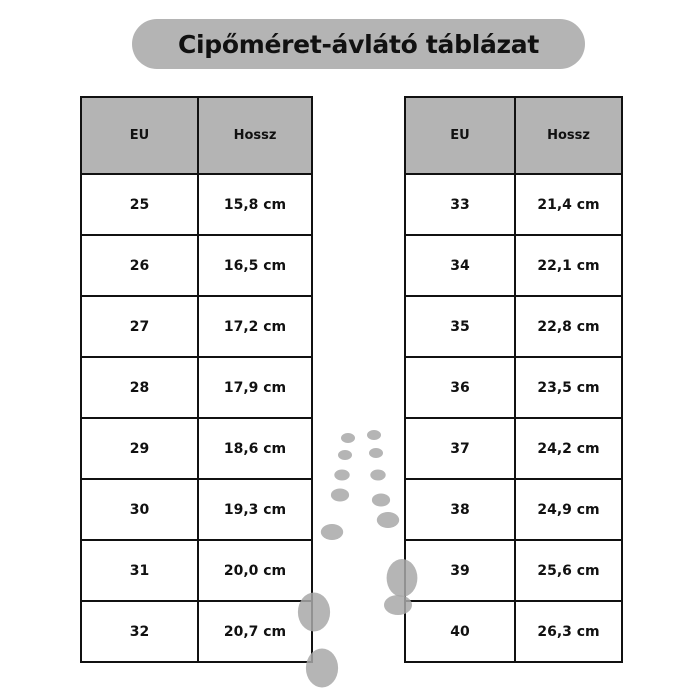  I want to click on eu-size-cell: 39, so click(460, 570).